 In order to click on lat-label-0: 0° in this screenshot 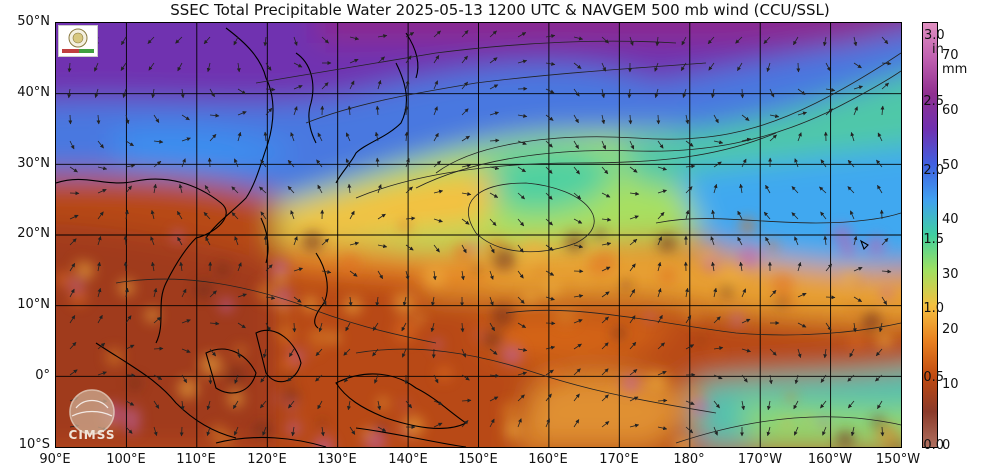, I will do `click(42, 375)`.